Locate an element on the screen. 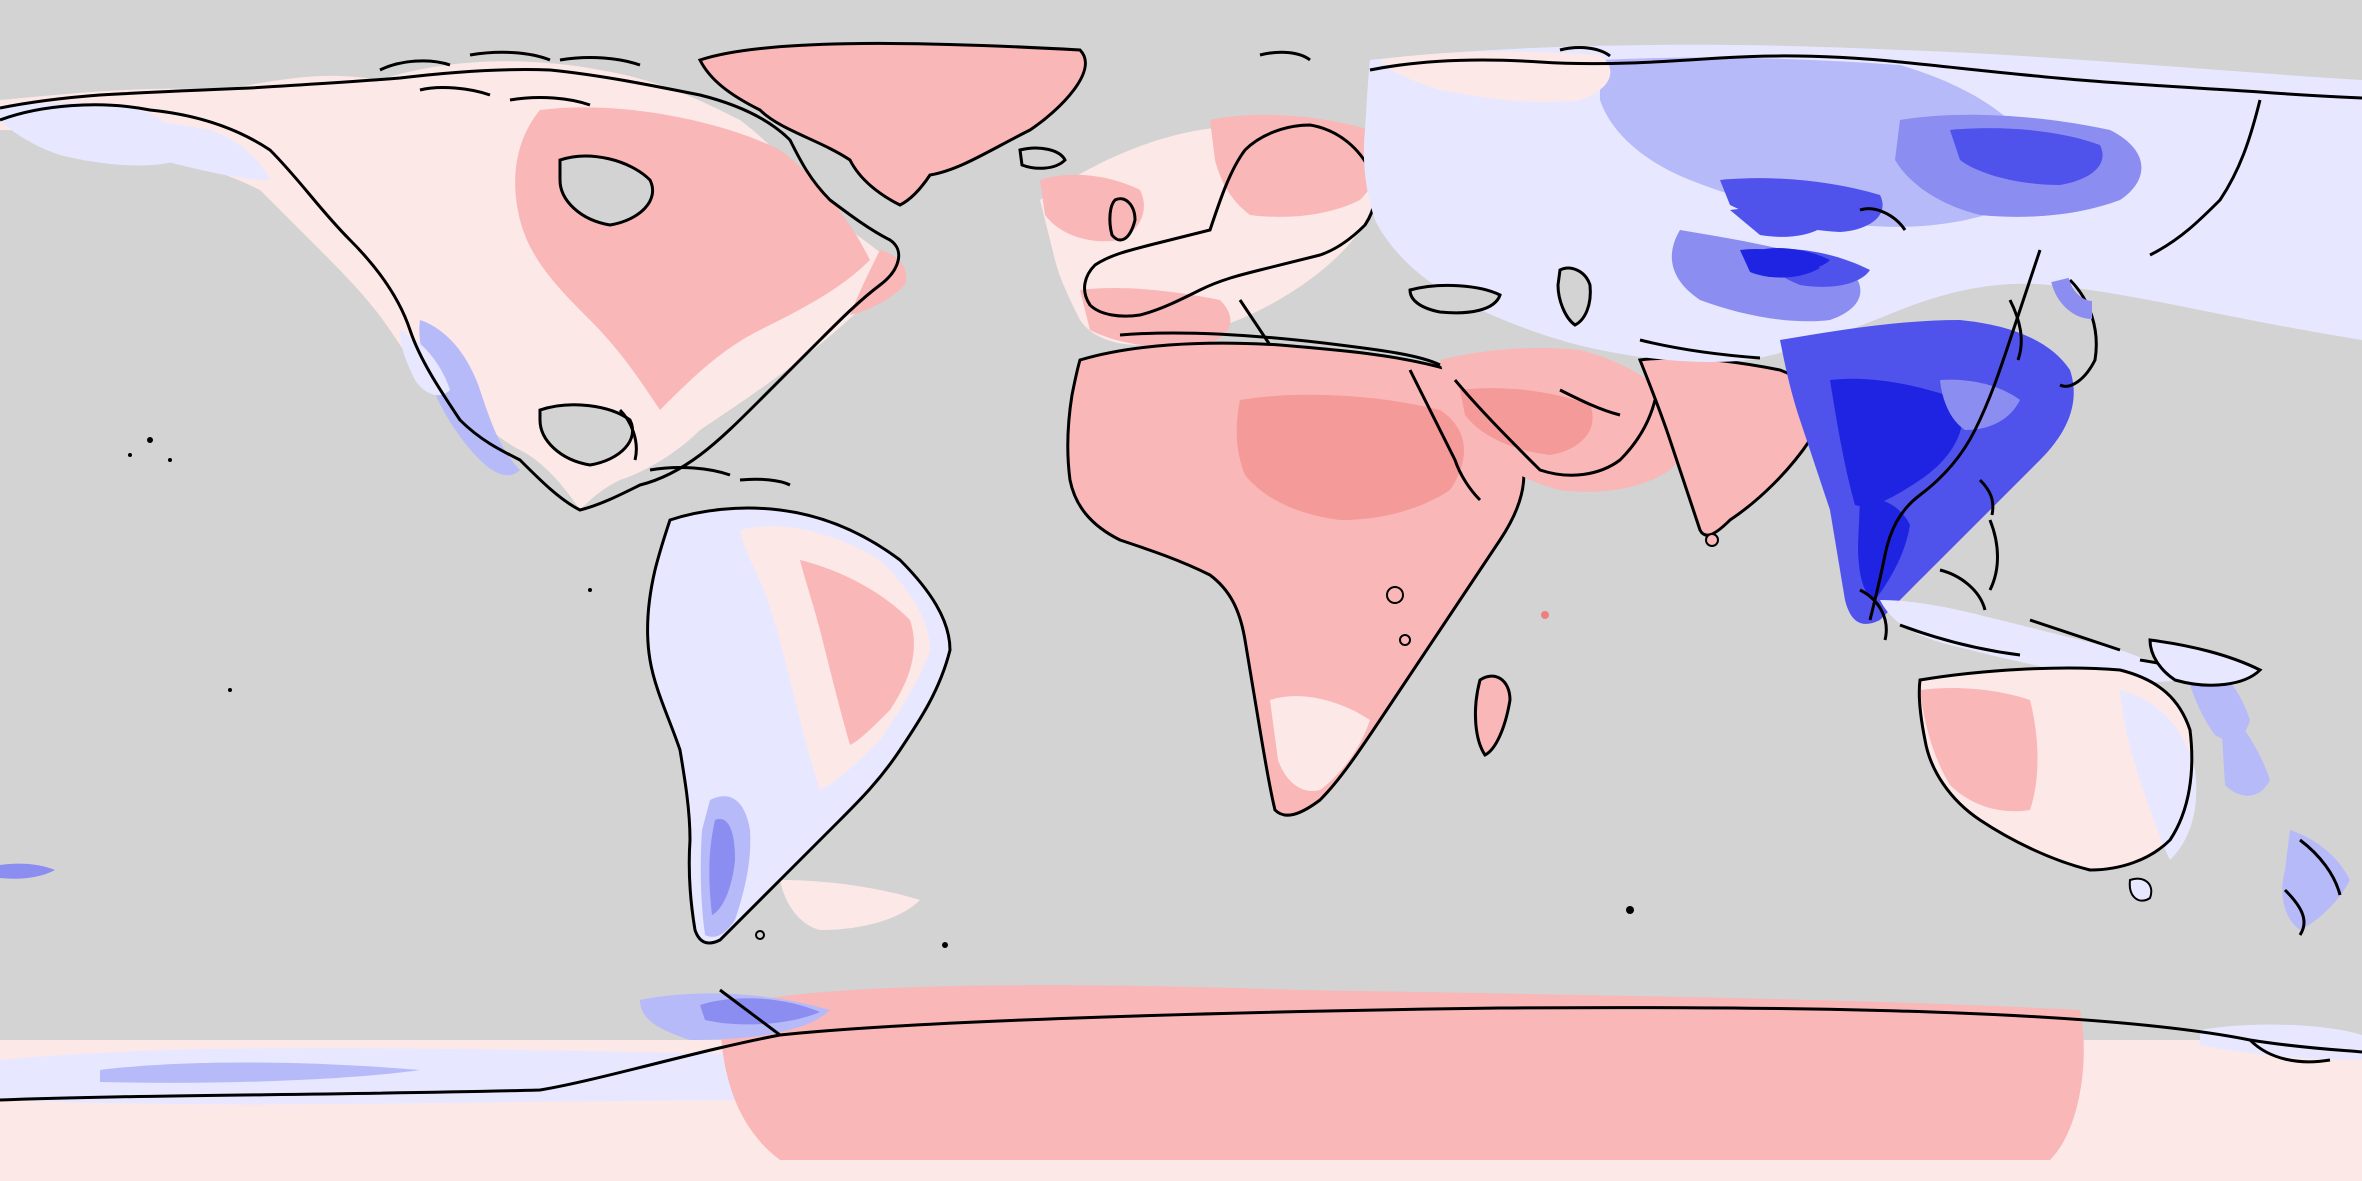  middle-east-india-region is located at coordinates (1631, 447).